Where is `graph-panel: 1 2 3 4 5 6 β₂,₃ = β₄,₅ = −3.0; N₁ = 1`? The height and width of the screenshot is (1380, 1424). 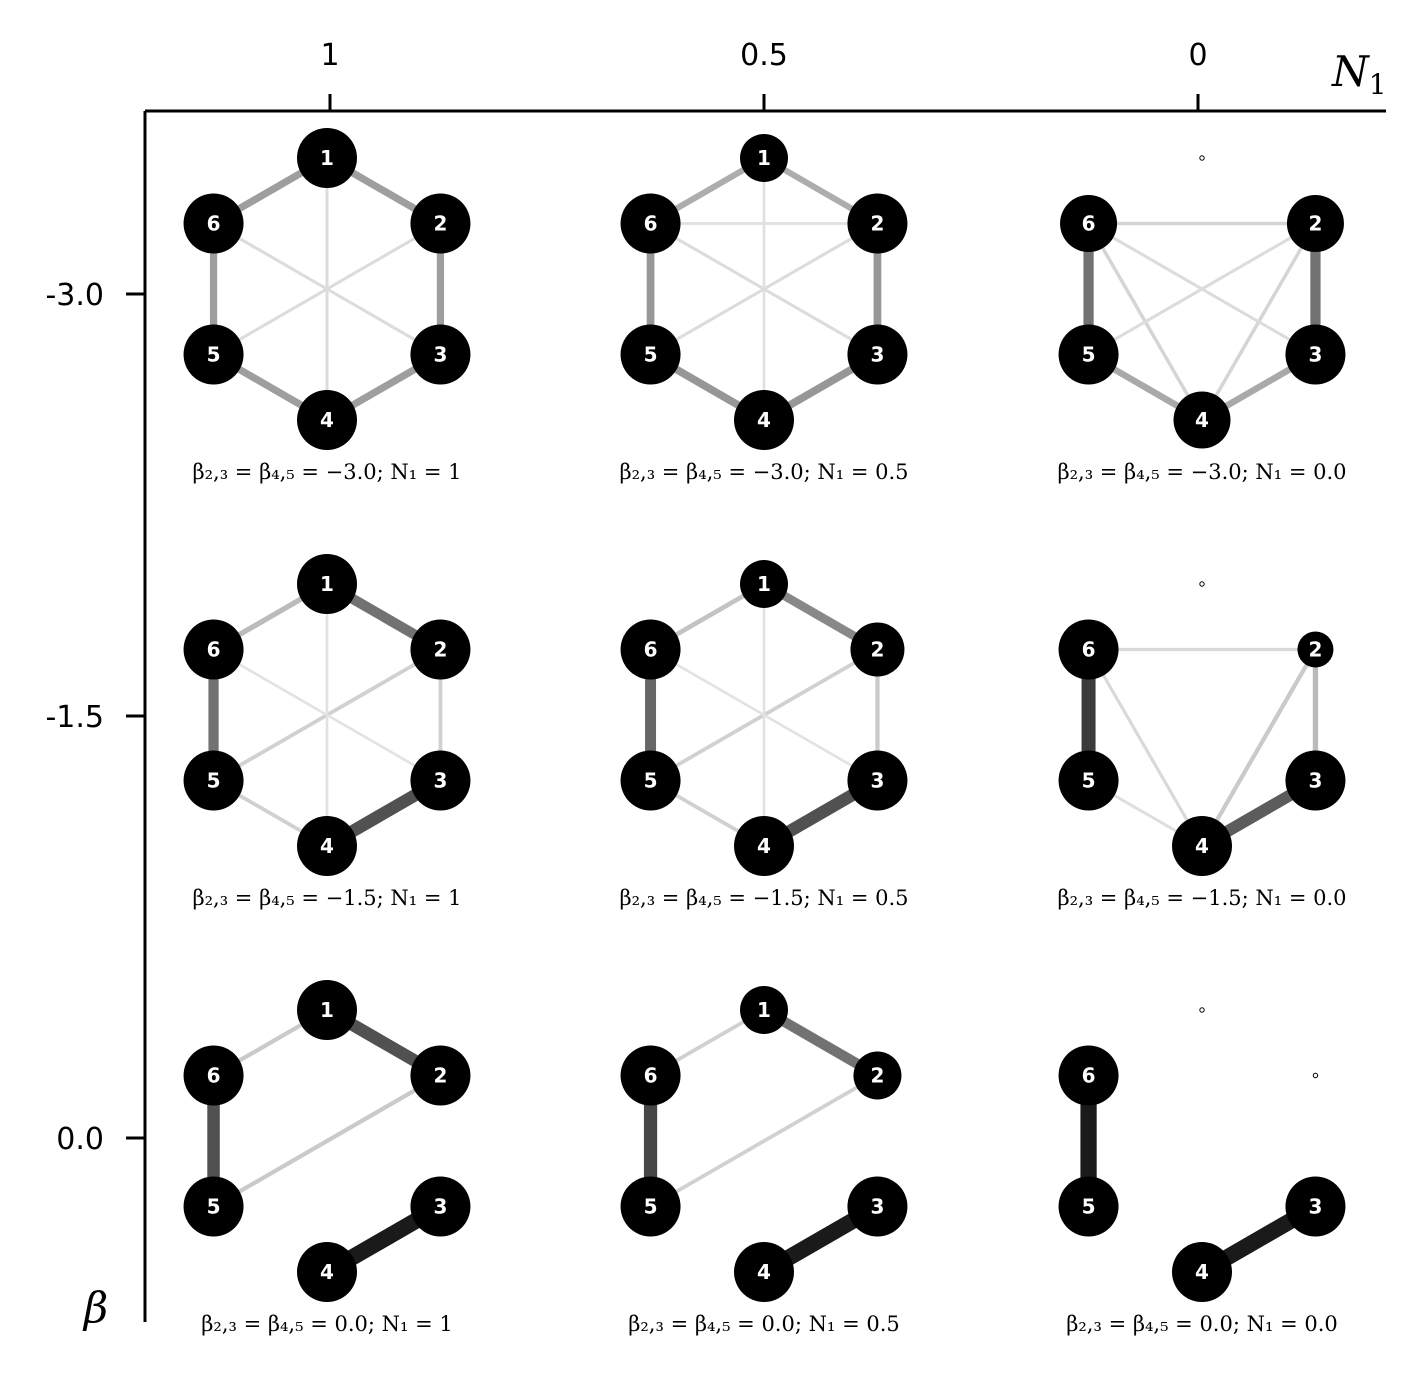
graph-panel: 1 2 3 4 5 6 β₂,₃ = β₄,₅ = −3.0; N₁ = 1 is located at coordinates (327, 306).